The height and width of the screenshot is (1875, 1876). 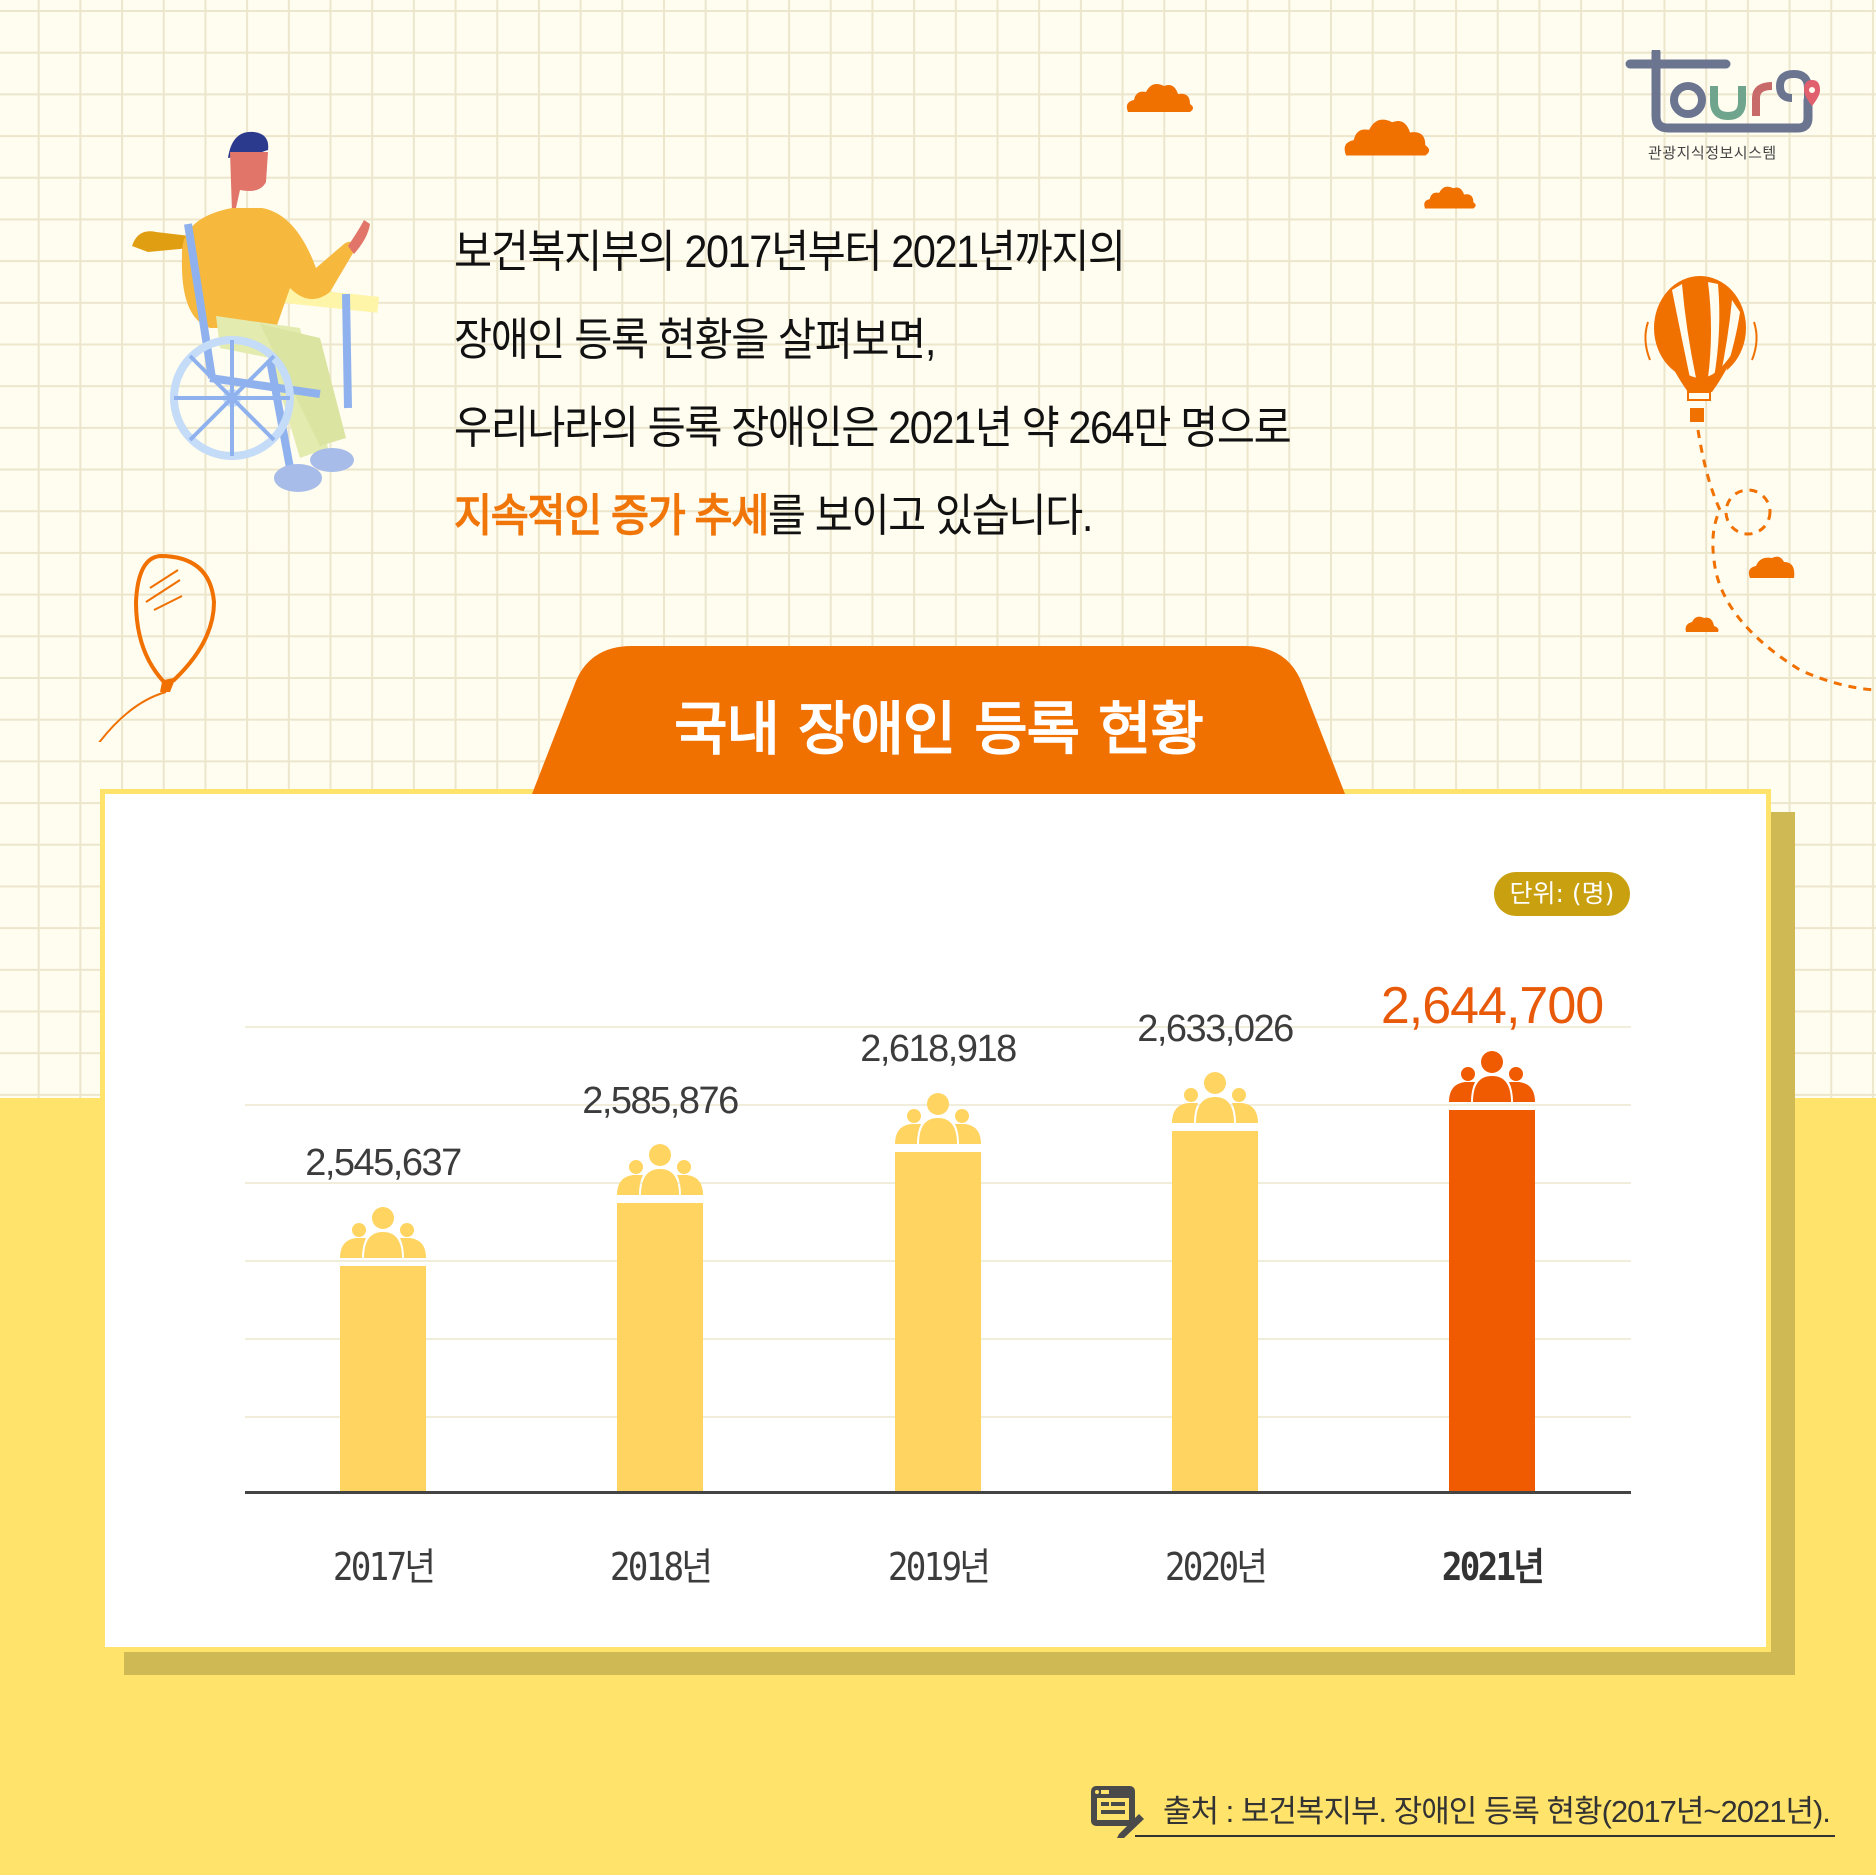 I want to click on intro-line: 지속적인 증가 추세를 보이고 있습니다., so click(x=914, y=516).